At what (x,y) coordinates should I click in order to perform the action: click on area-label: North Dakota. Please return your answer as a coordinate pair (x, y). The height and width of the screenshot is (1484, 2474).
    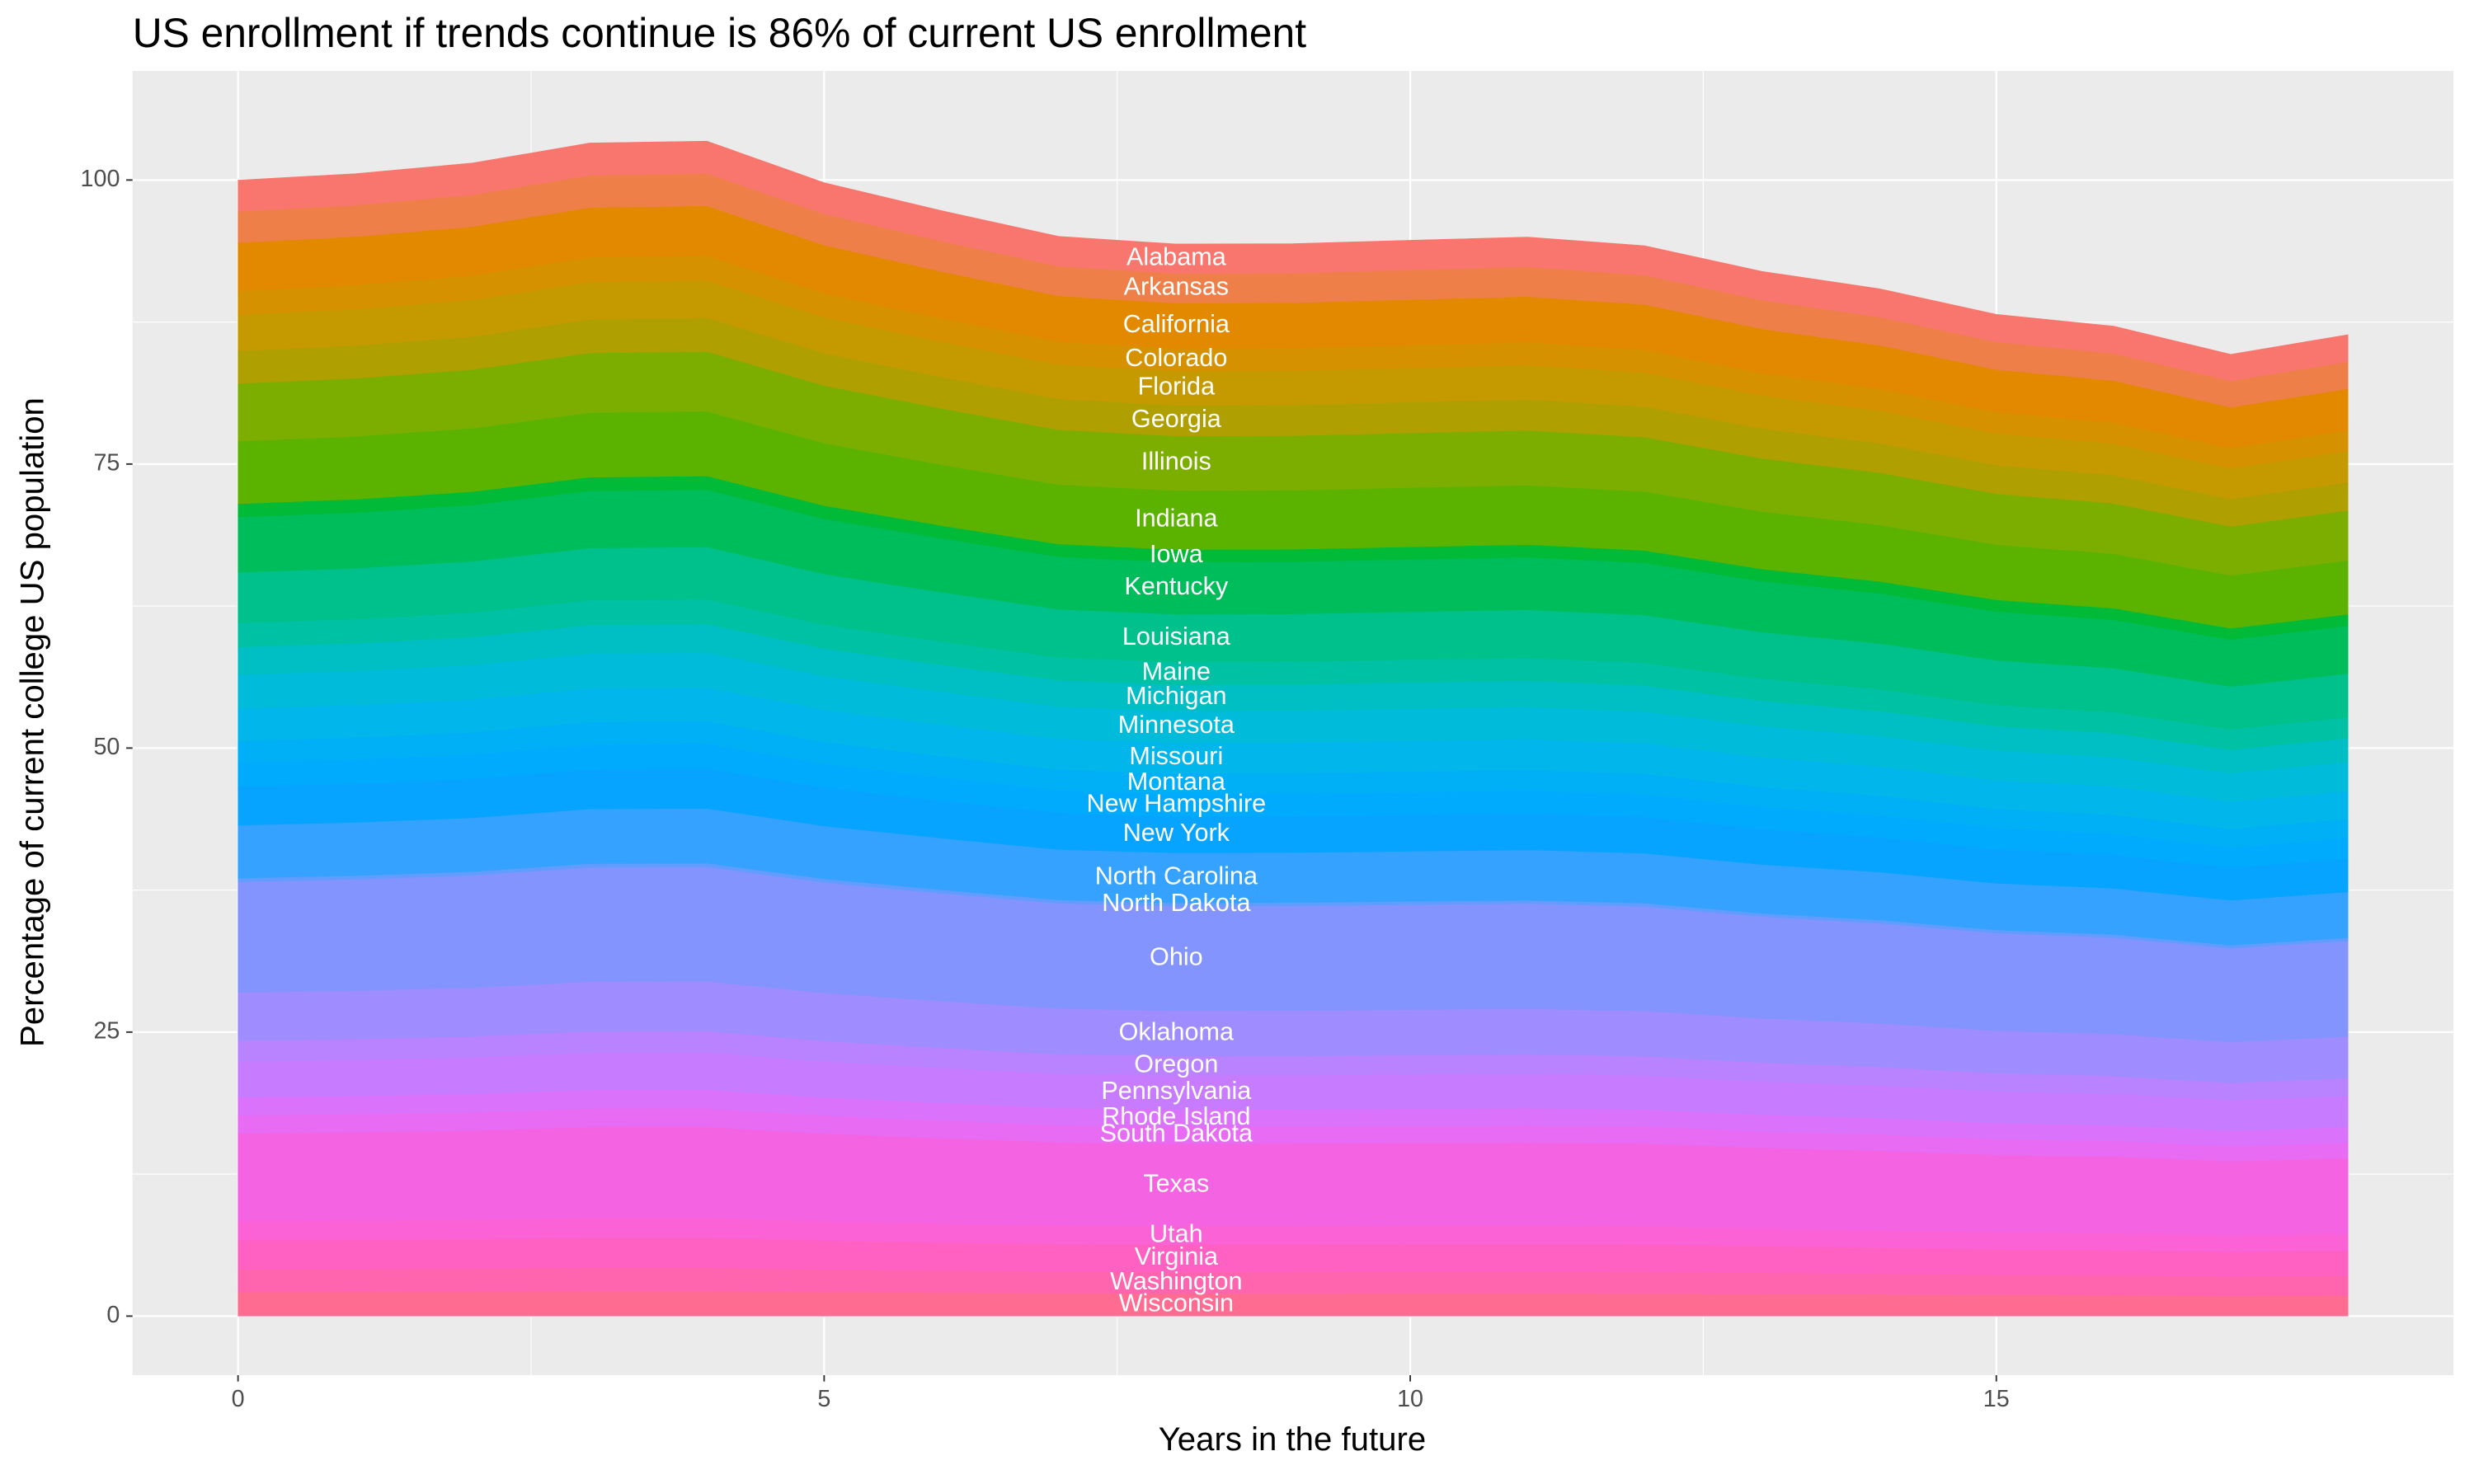
    Looking at the image, I should click on (1176, 903).